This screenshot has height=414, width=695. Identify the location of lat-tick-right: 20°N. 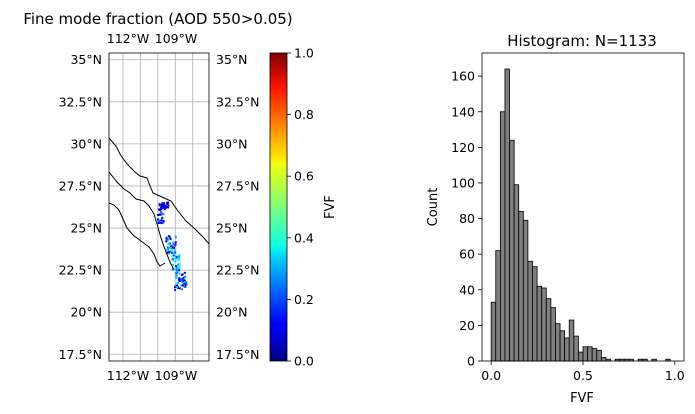
(232, 312).